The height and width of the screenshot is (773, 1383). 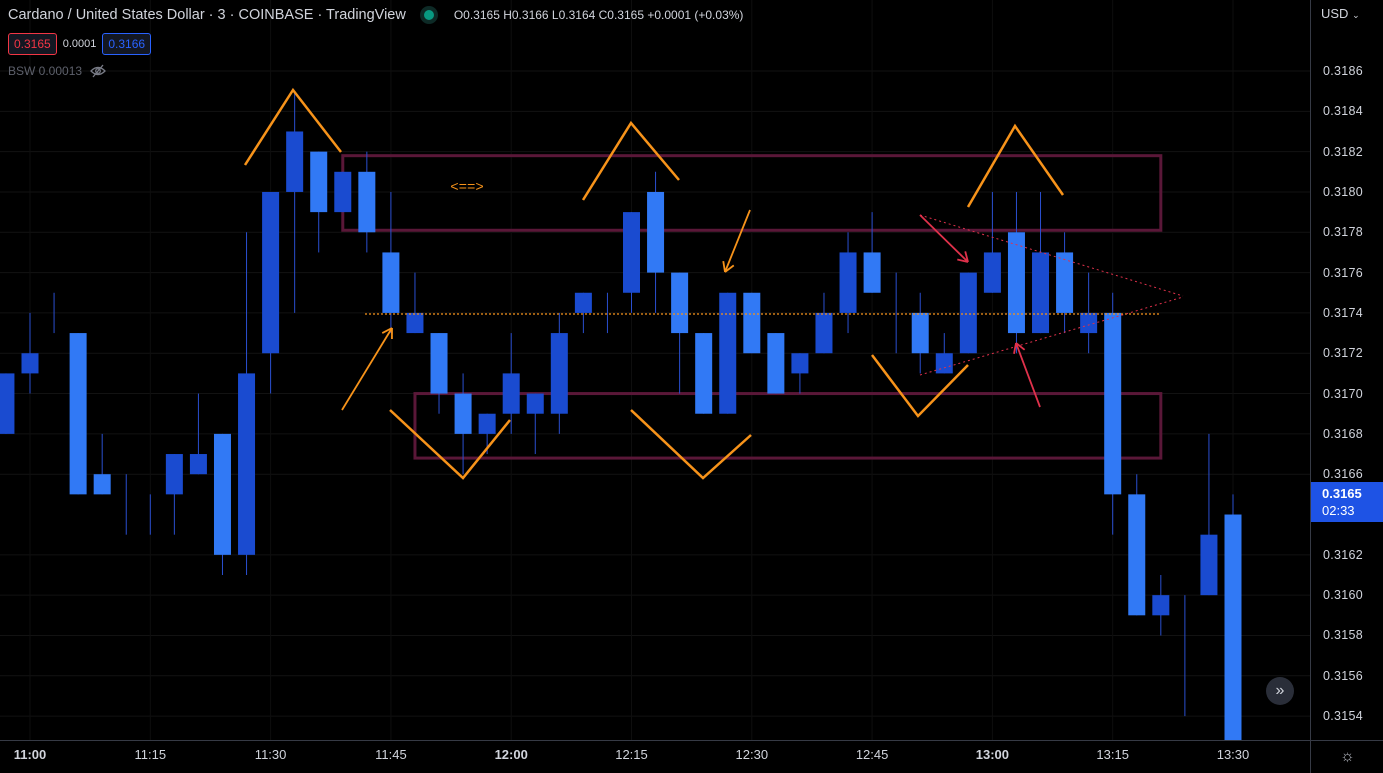 I want to click on price-label: 0.3176, so click(x=1343, y=273).